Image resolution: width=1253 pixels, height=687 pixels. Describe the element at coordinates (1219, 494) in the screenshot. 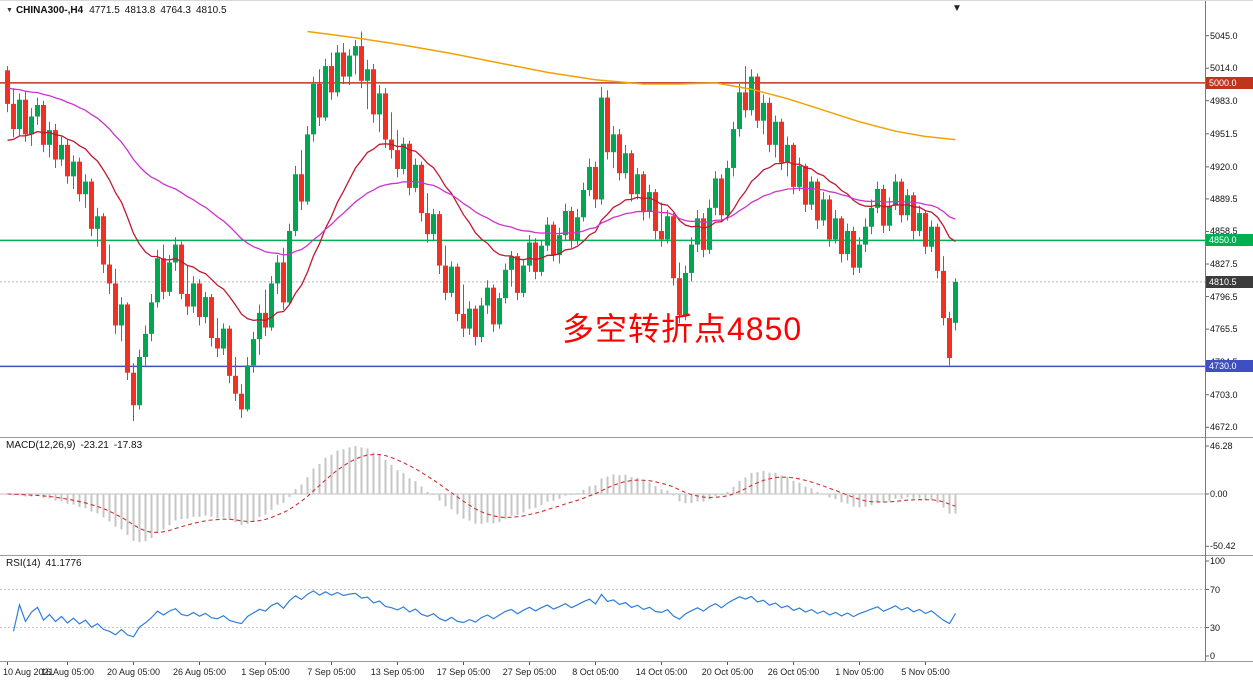

I see `macd-tick-label: 0.00` at that location.